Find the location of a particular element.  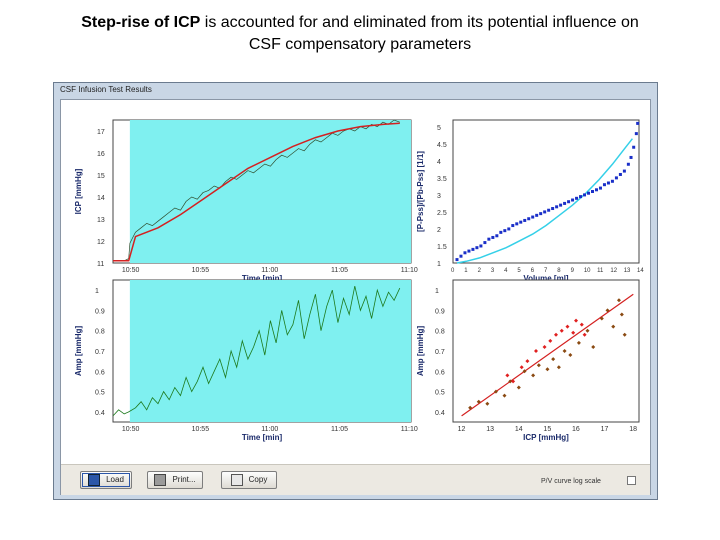

button-bar: Load Print... Copy P/V curve log scale is located at coordinates (355, 479).